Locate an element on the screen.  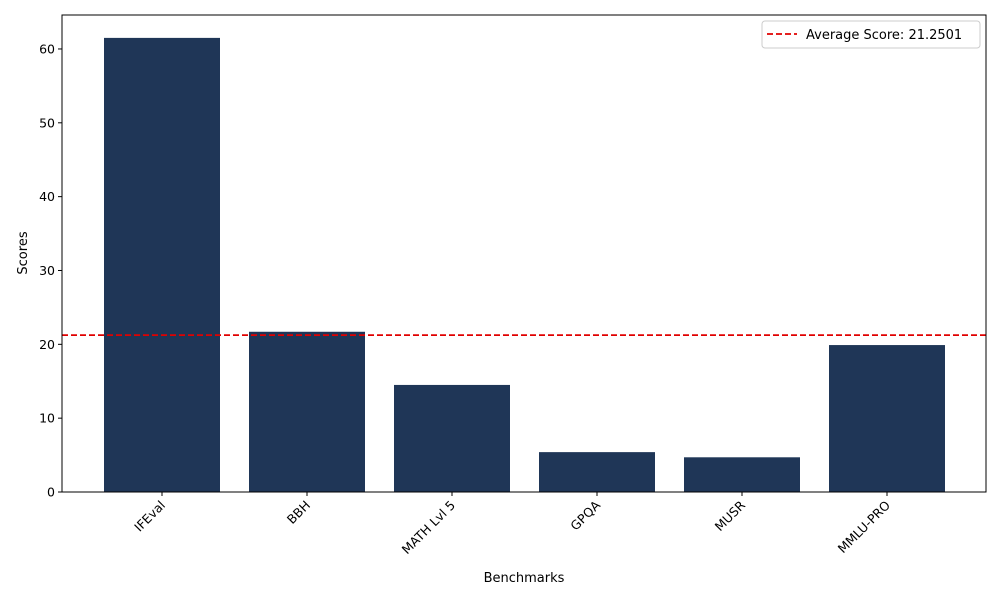
legend: Average Score: 21.2501 is located at coordinates (871, 34).